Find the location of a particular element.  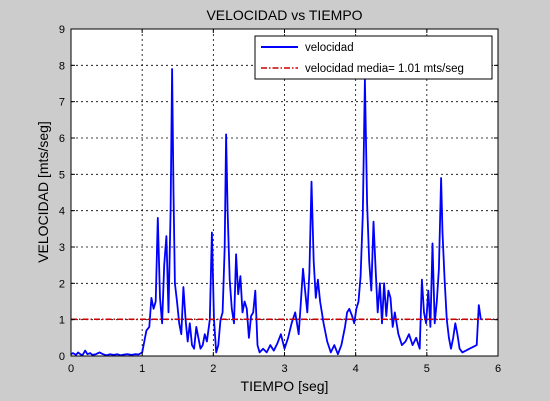

y-tick-label: 9 is located at coordinates (62, 30).